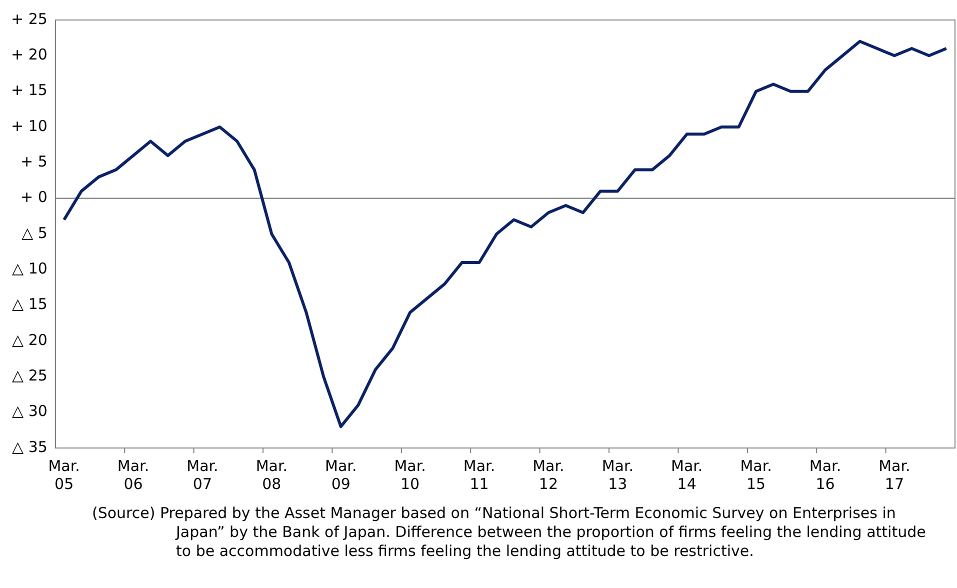  What do you see at coordinates (825, 474) in the screenshot?
I see `x-tick-label: Mar. 16` at bounding box center [825, 474].